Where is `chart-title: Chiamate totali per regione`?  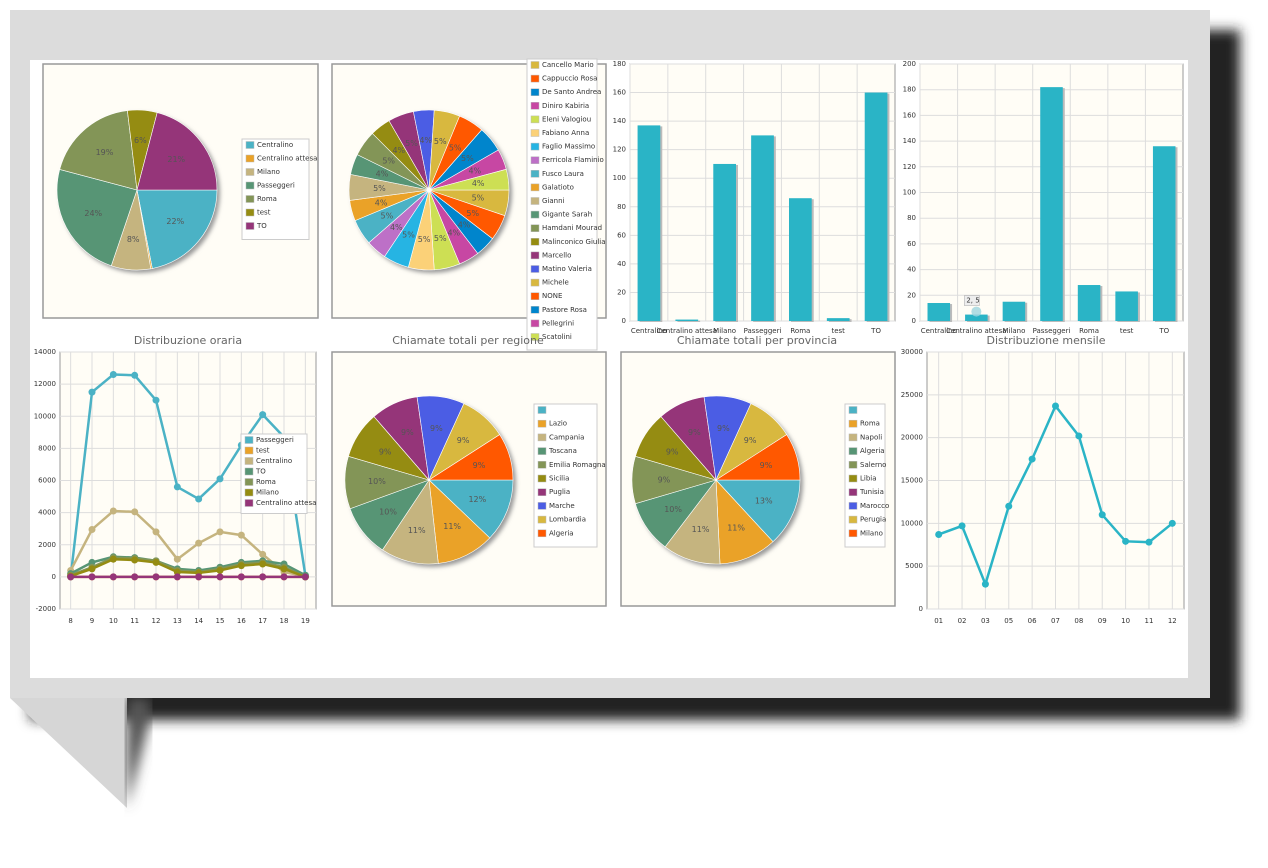 chart-title: Chiamate totali per regione is located at coordinates (468, 340).